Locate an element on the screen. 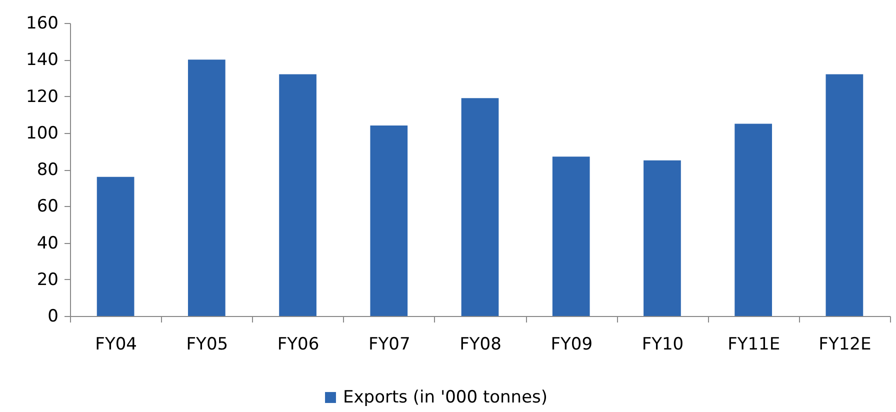 The width and height of the screenshot is (896, 412). y-tick-label: 60 is located at coordinates (47, 206).